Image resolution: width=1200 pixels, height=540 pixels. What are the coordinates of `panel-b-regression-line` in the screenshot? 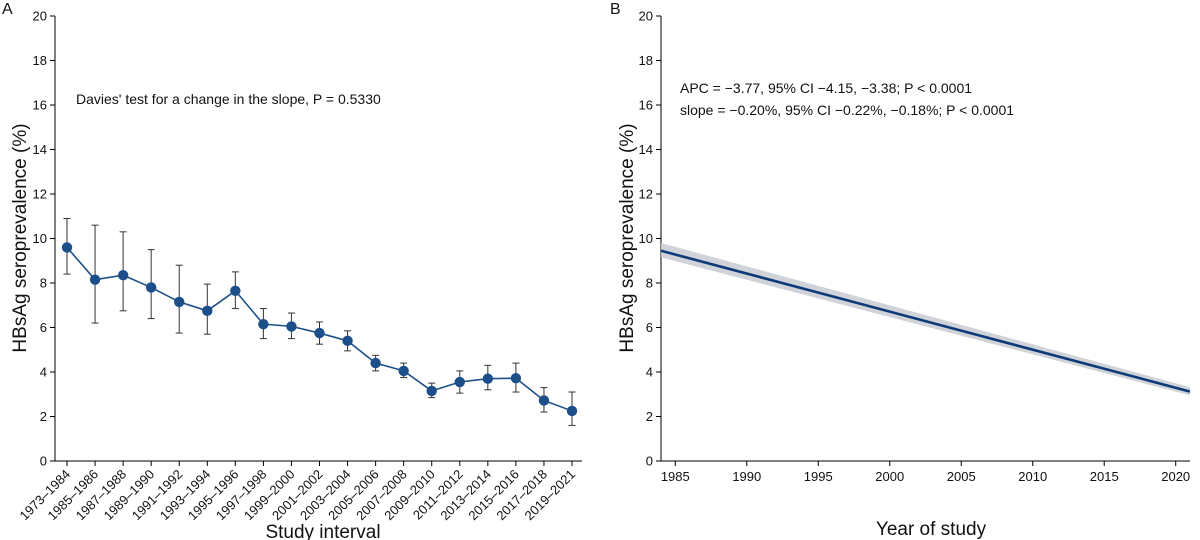 It's located at (925, 321).